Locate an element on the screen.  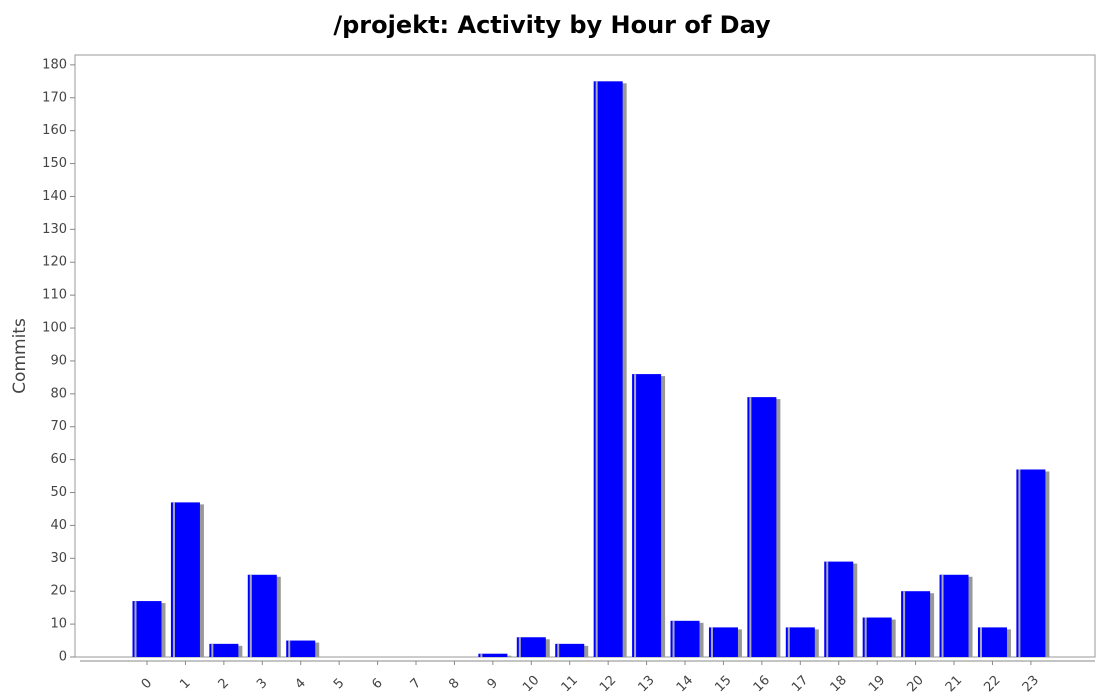
y-tick-label: 0 is located at coordinates (63, 657).